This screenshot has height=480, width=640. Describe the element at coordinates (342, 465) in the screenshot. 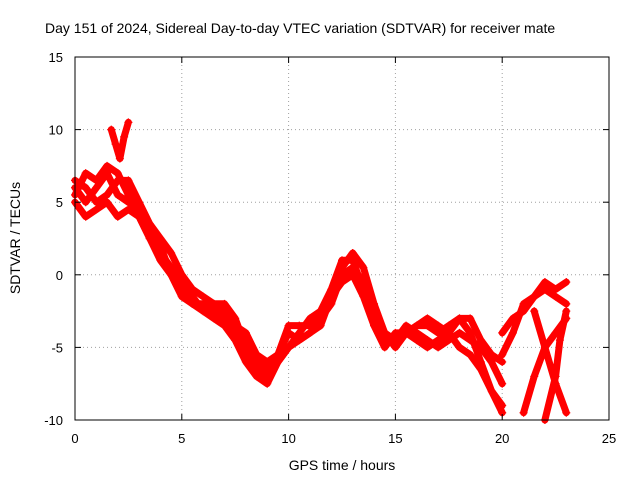

I see `x-axis-title: GPS time / hours` at that location.